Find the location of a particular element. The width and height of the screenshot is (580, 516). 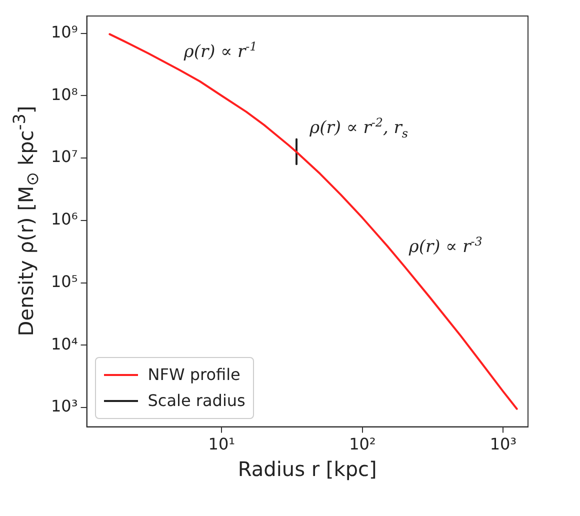

y-tick-label: 10⁷ is located at coordinates (64, 156).